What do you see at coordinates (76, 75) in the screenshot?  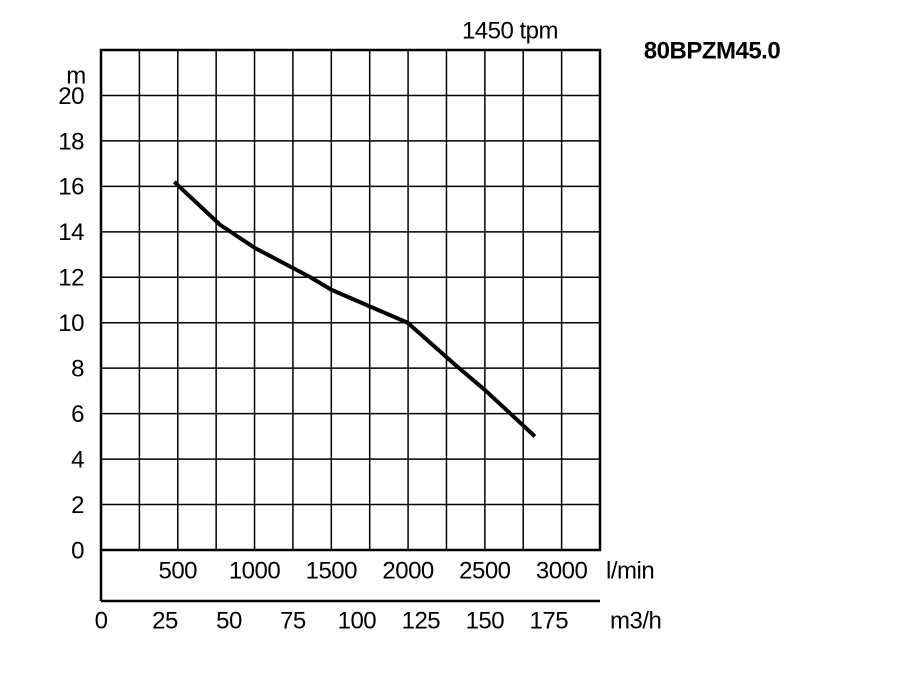 I see `y-axis-label: m` at bounding box center [76, 75].